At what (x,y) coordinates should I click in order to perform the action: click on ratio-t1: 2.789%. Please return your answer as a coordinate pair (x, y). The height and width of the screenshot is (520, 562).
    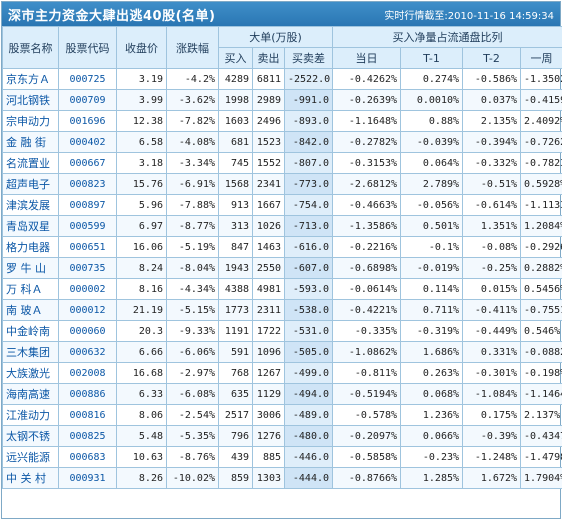
    Looking at the image, I should click on (432, 184).